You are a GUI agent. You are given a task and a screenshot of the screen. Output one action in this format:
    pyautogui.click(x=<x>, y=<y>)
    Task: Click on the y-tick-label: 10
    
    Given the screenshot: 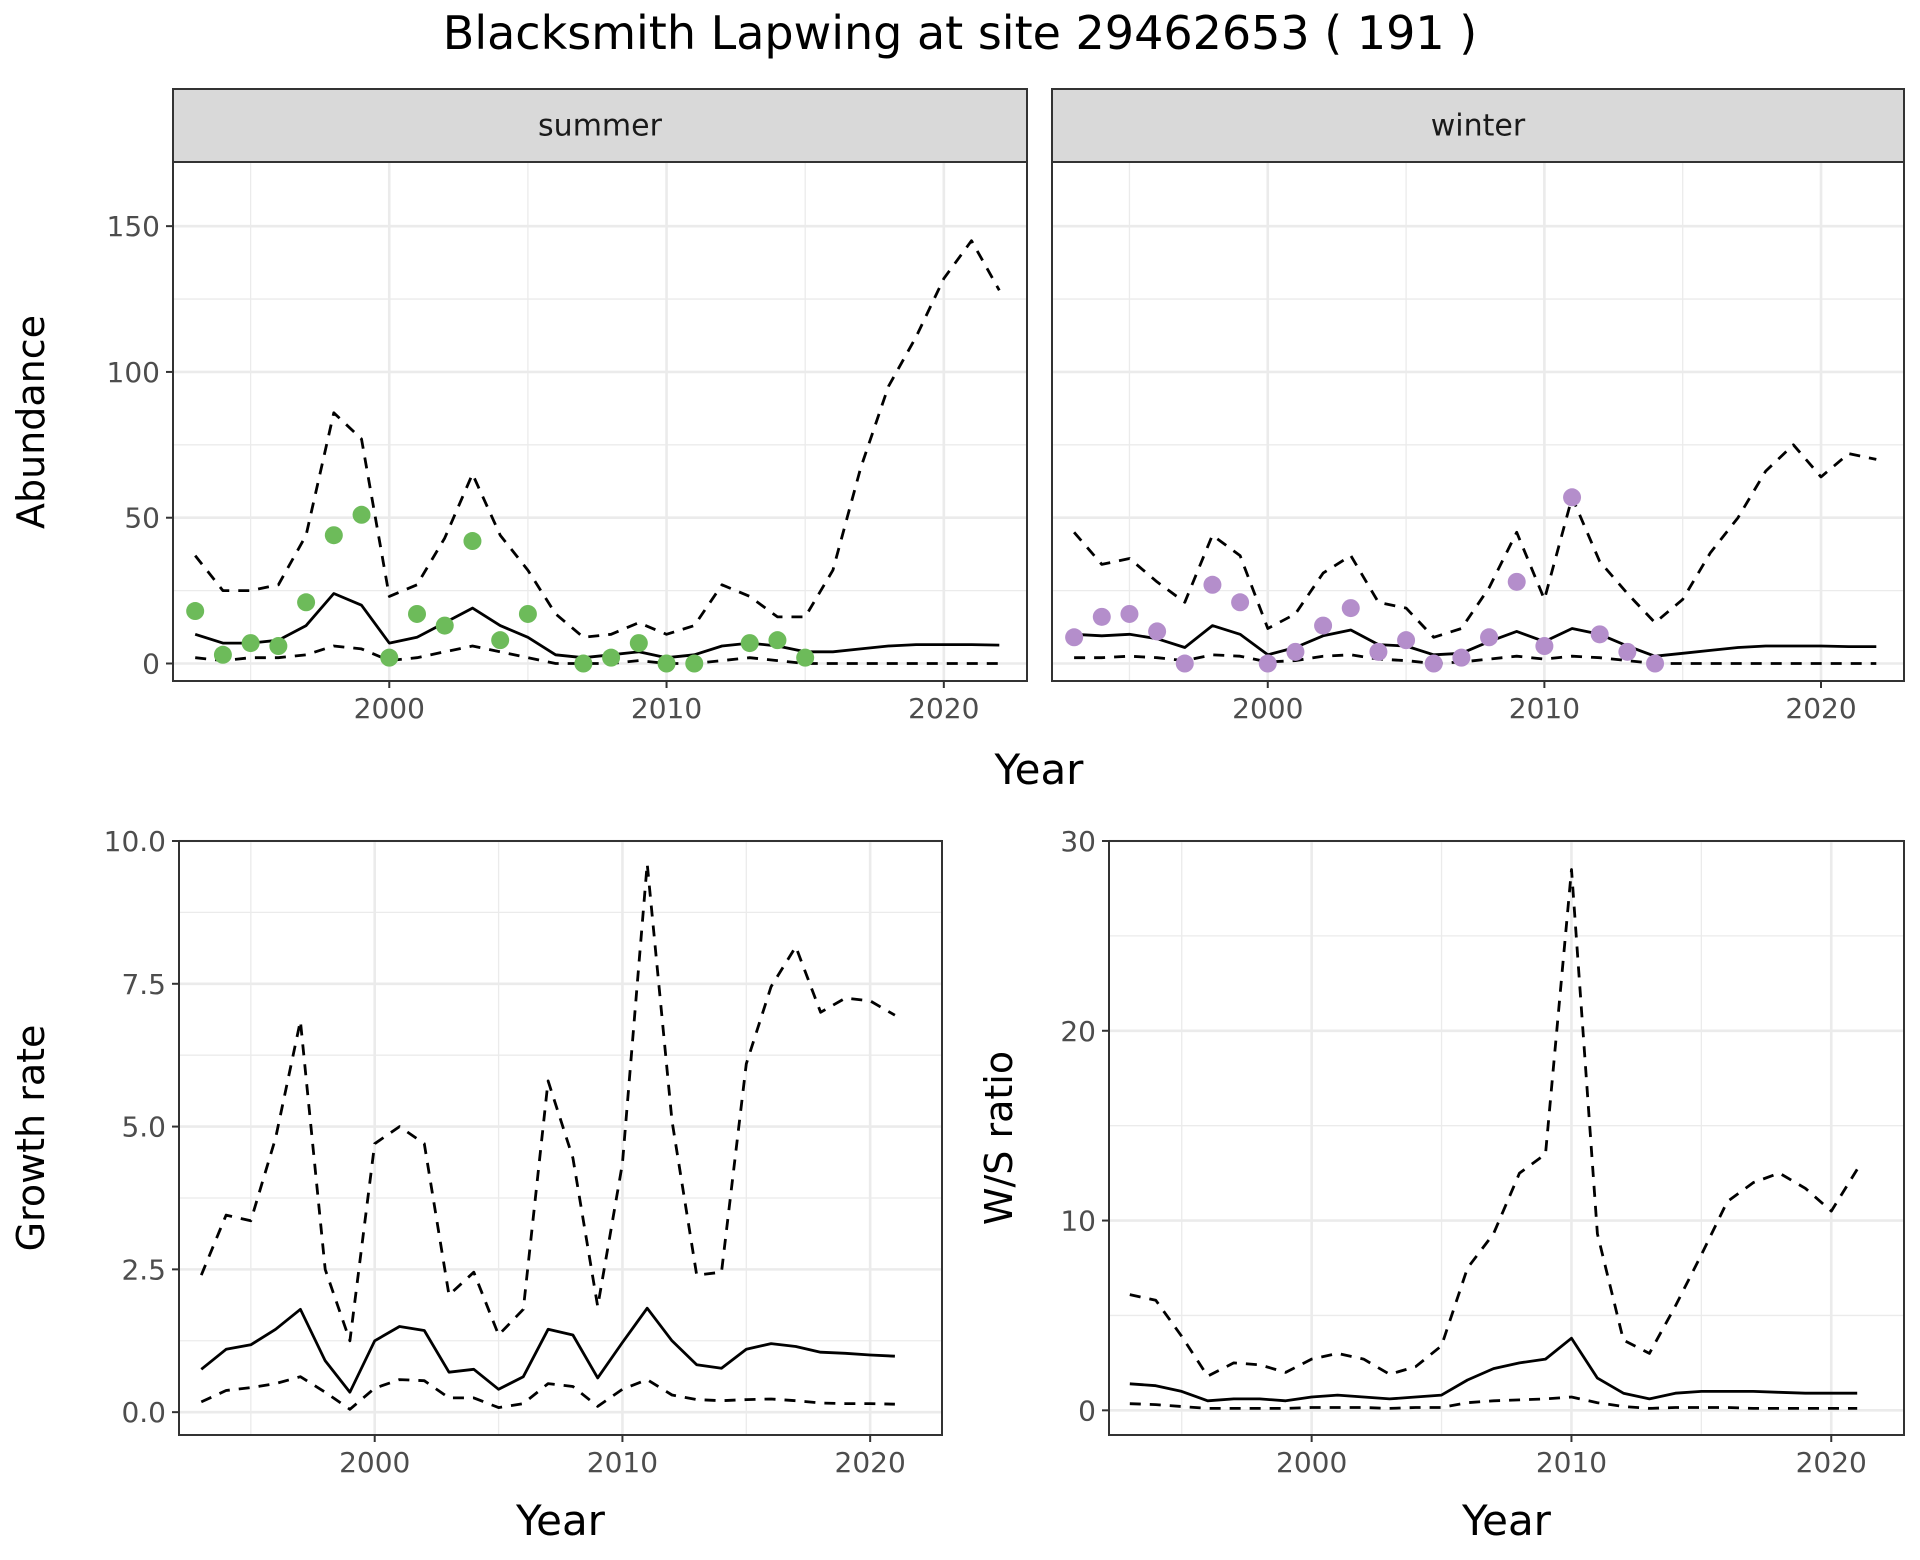 What is the action you would take?
    pyautogui.click(x=1078, y=1221)
    